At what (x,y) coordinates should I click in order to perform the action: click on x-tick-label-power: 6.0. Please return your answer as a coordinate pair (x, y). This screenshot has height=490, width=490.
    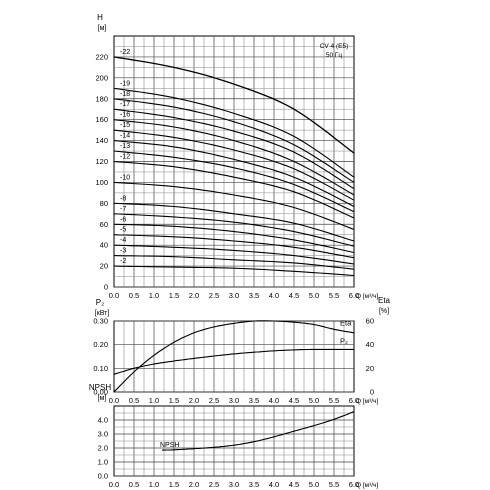
    Looking at the image, I should click on (354, 400).